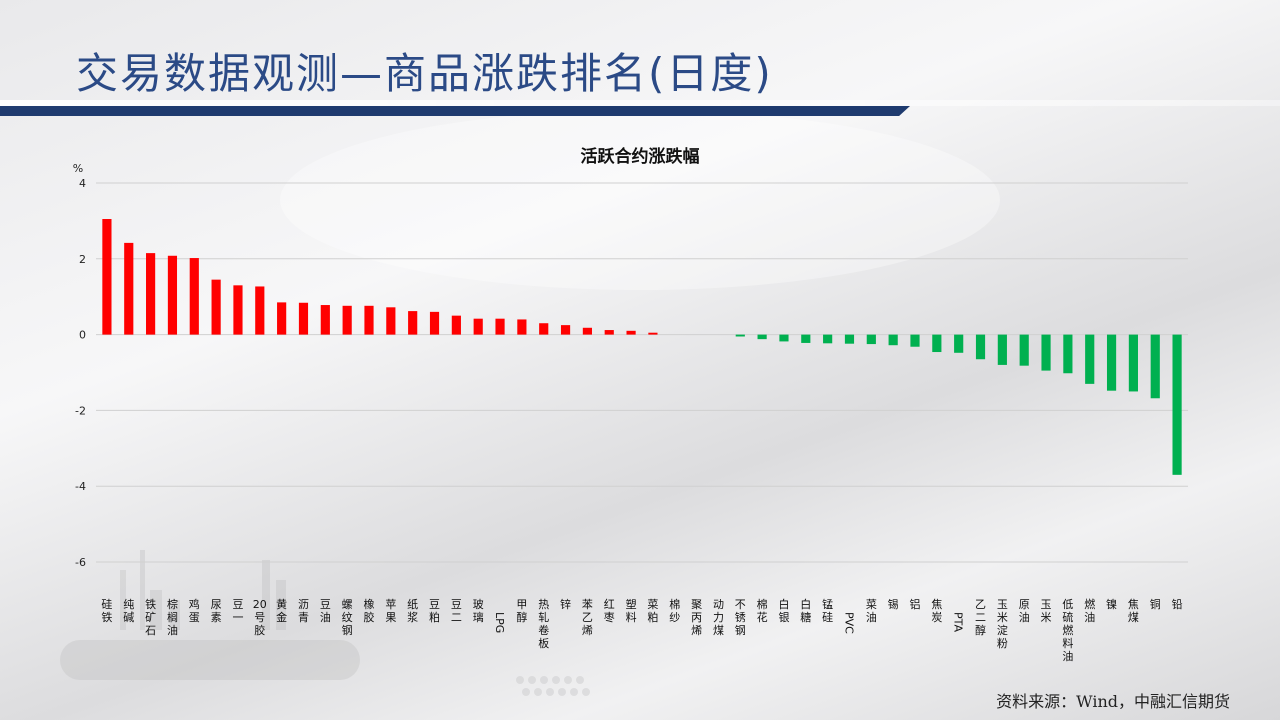  Describe the element at coordinates (80, 410) in the screenshot. I see `y-tick-label: -2` at that location.